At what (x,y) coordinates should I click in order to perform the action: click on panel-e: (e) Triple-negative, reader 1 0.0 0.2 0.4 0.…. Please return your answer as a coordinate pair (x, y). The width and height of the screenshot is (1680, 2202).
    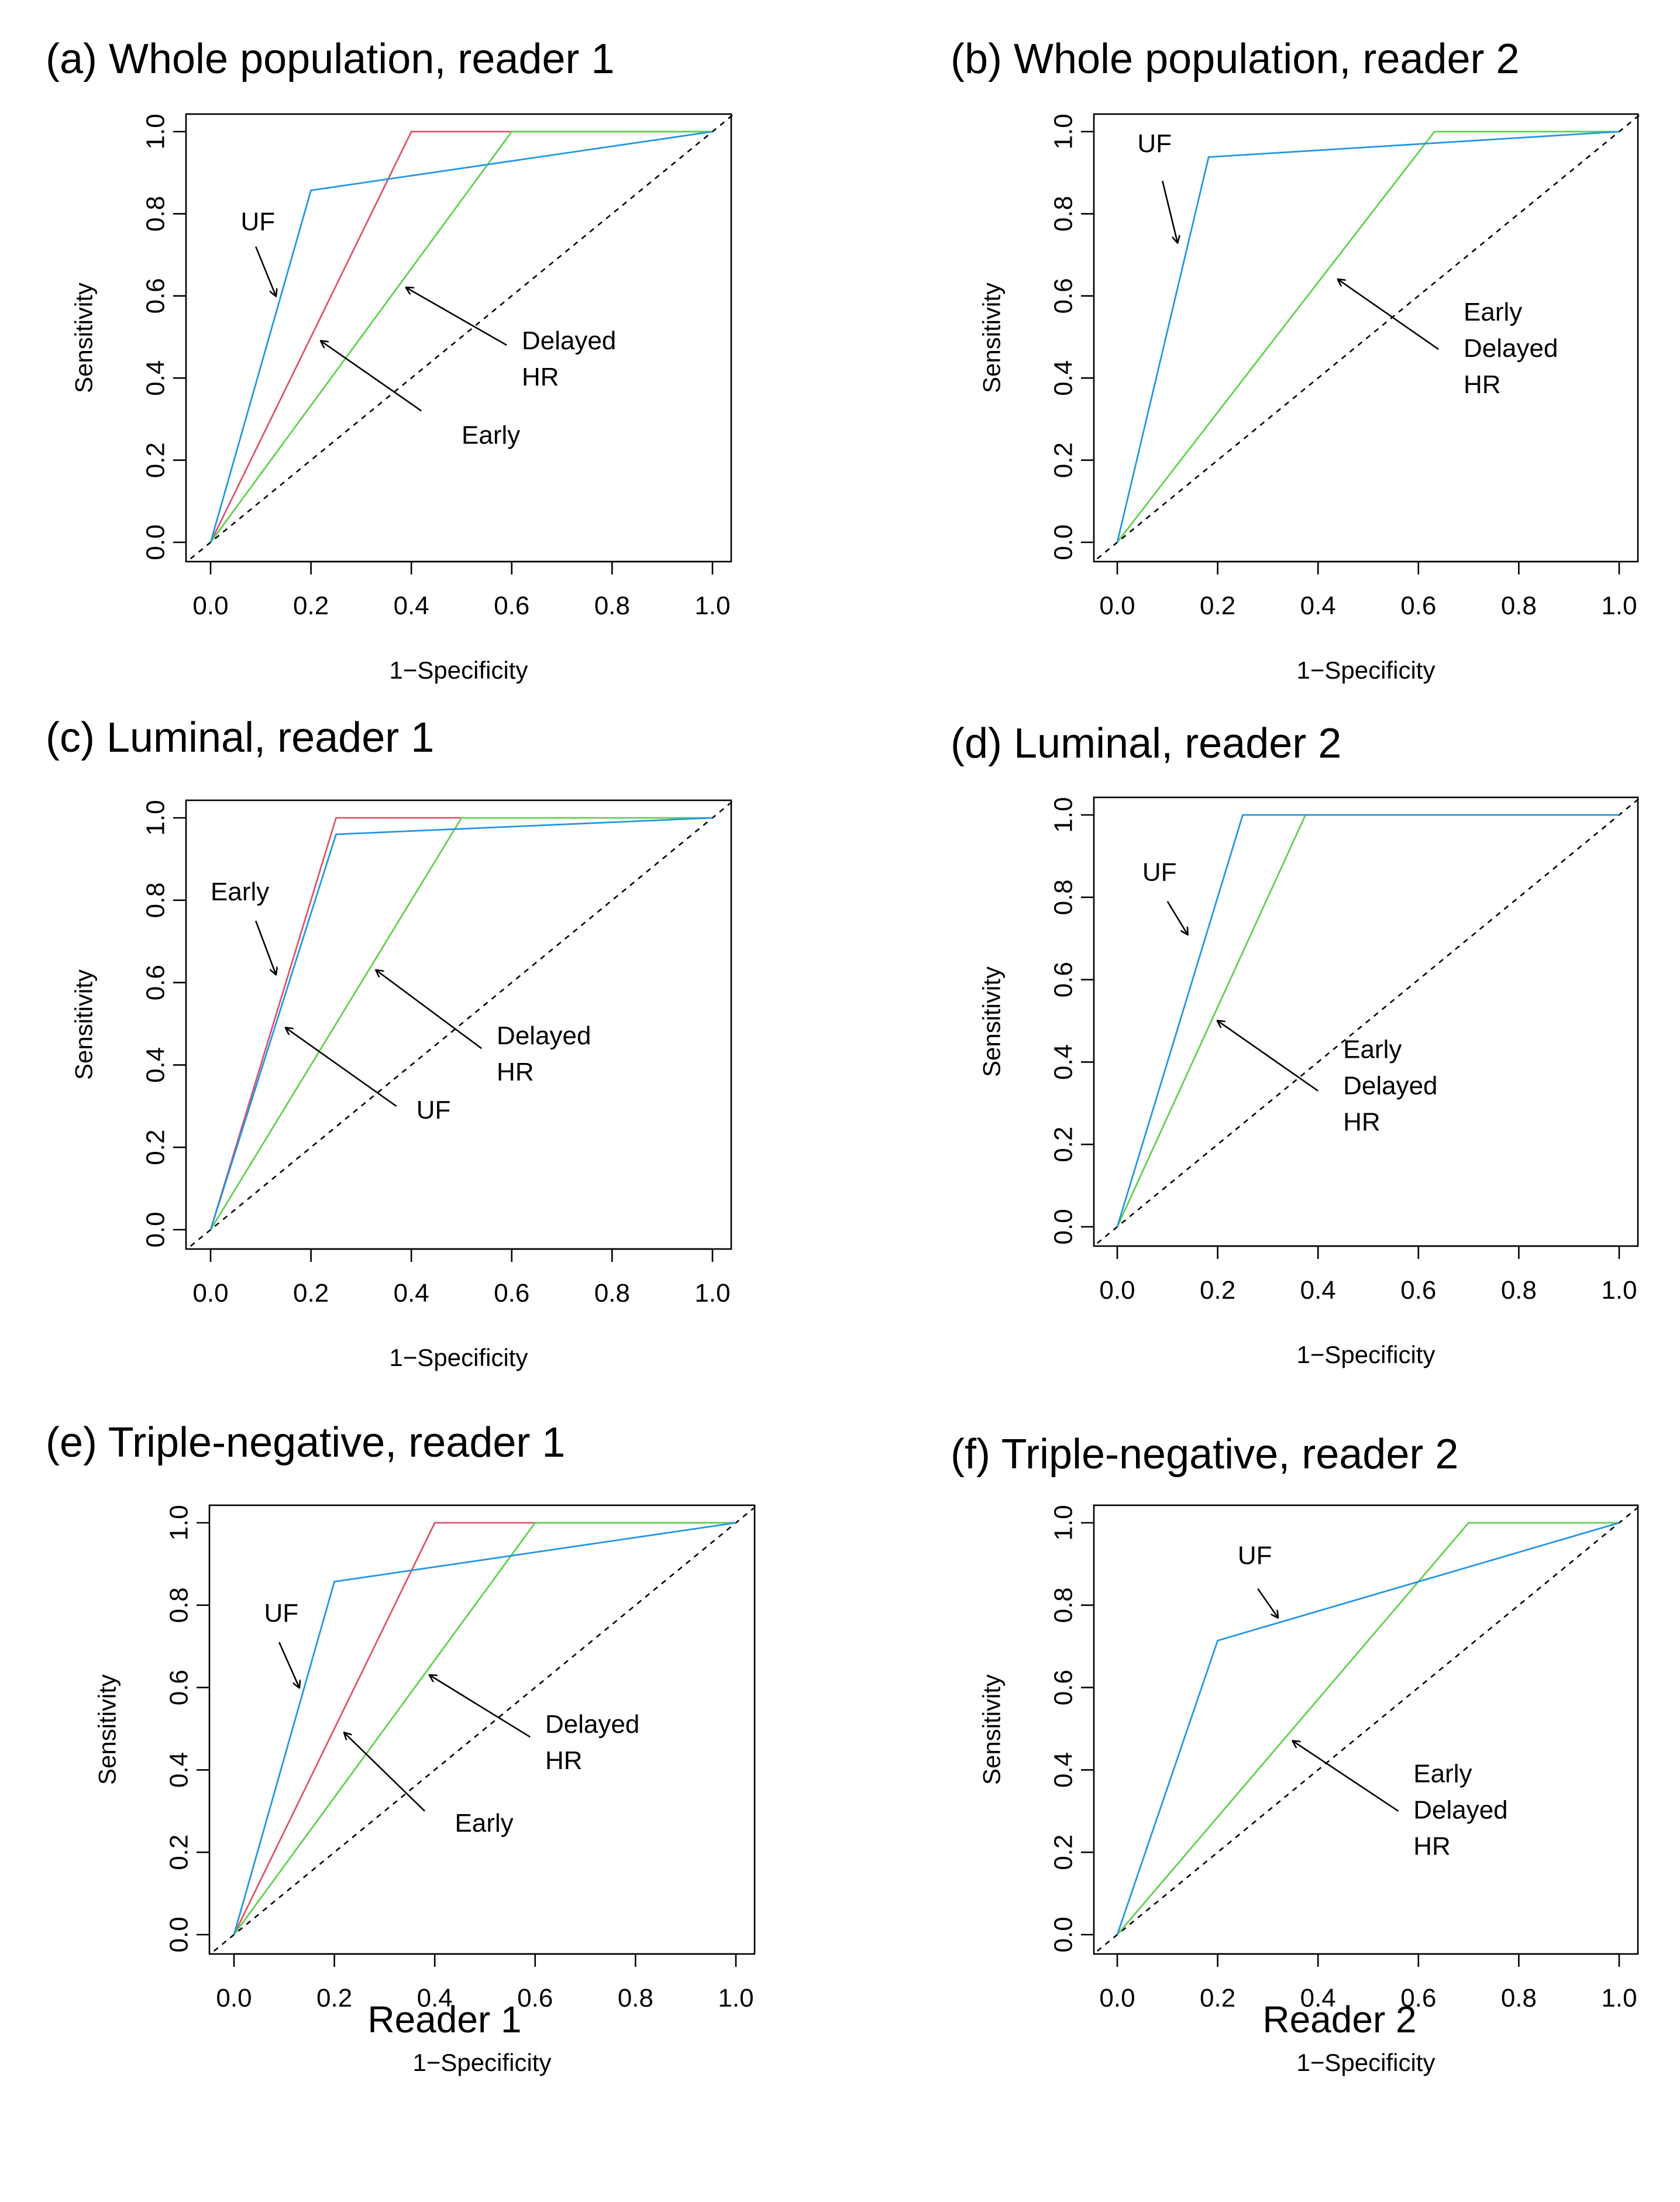
    Looking at the image, I should click on (402, 1747).